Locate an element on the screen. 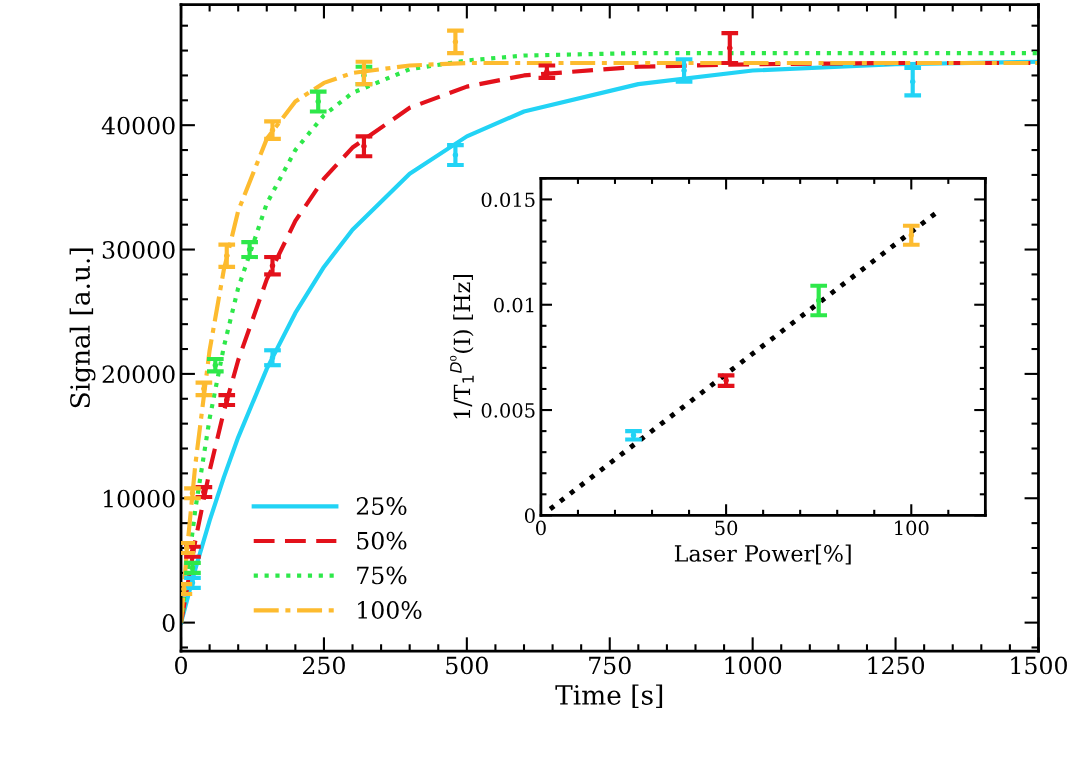 This screenshot has width=1084, height=759. y-tick-label: 40000 is located at coordinates (138, 125).